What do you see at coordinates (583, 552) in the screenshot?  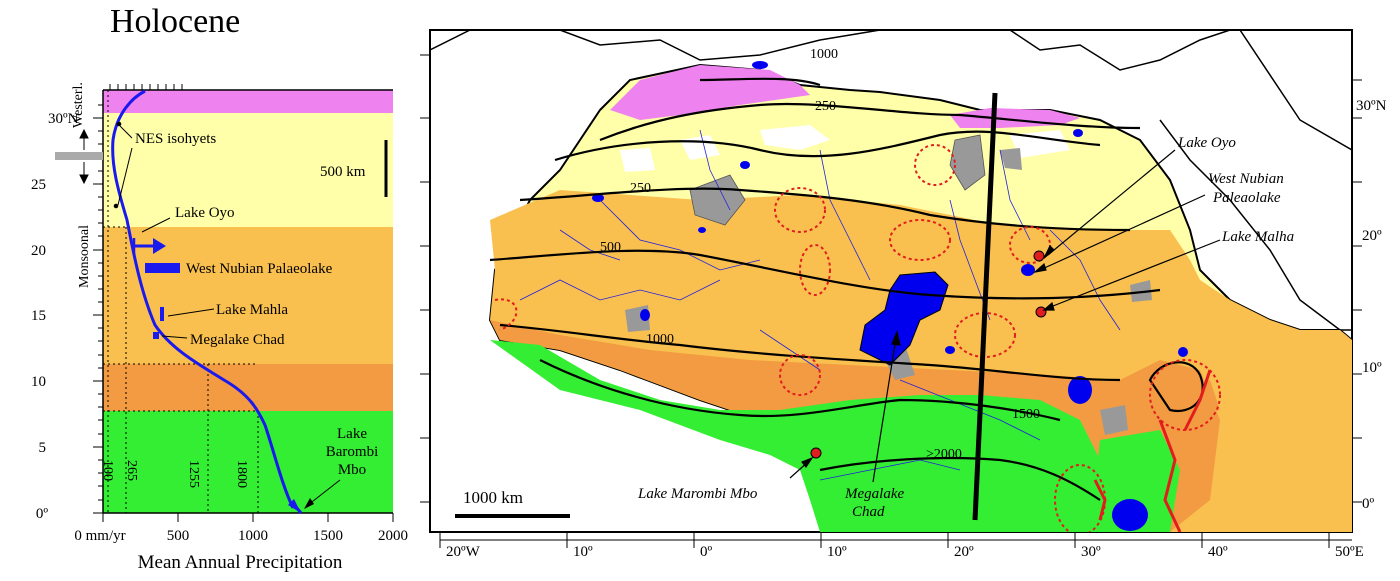 I see `map-lon-10w: 10º` at bounding box center [583, 552].